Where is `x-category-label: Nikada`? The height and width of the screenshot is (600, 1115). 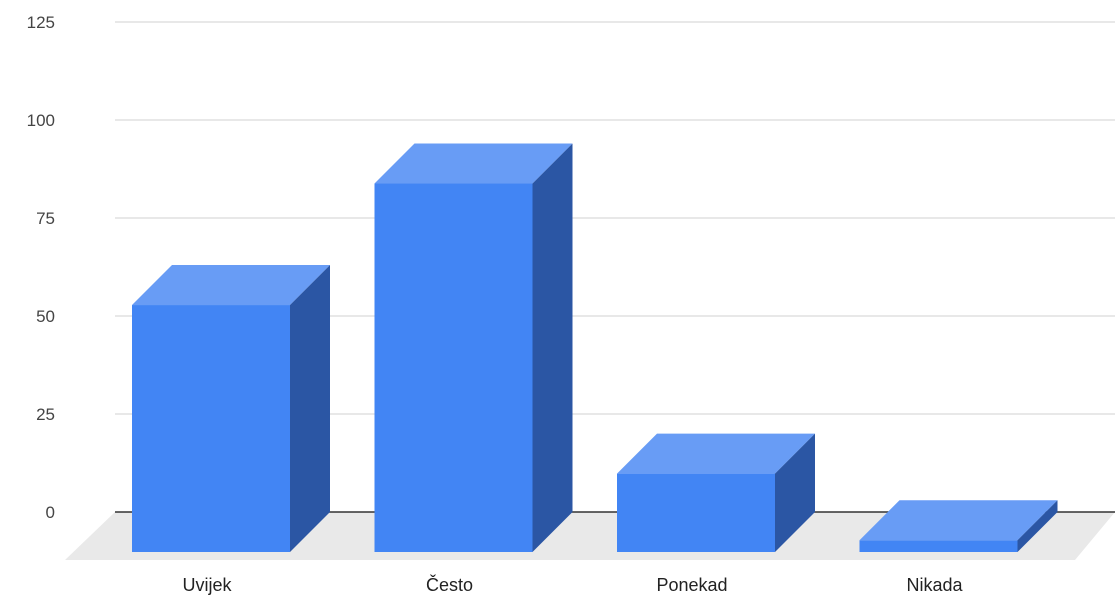 x-category-label: Nikada is located at coordinates (934, 585).